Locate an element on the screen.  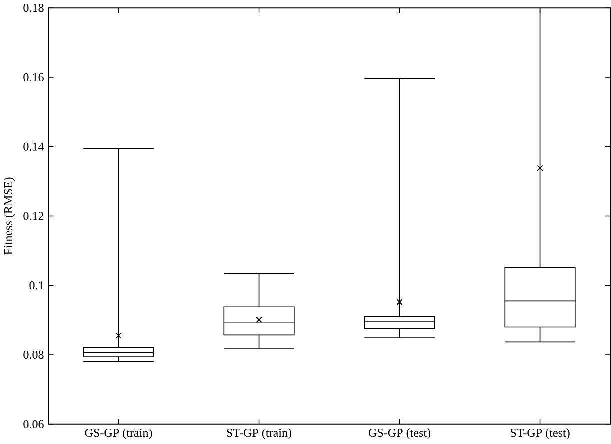
y-axis-title: Fitness (RMSE) is located at coordinates (9, 217).